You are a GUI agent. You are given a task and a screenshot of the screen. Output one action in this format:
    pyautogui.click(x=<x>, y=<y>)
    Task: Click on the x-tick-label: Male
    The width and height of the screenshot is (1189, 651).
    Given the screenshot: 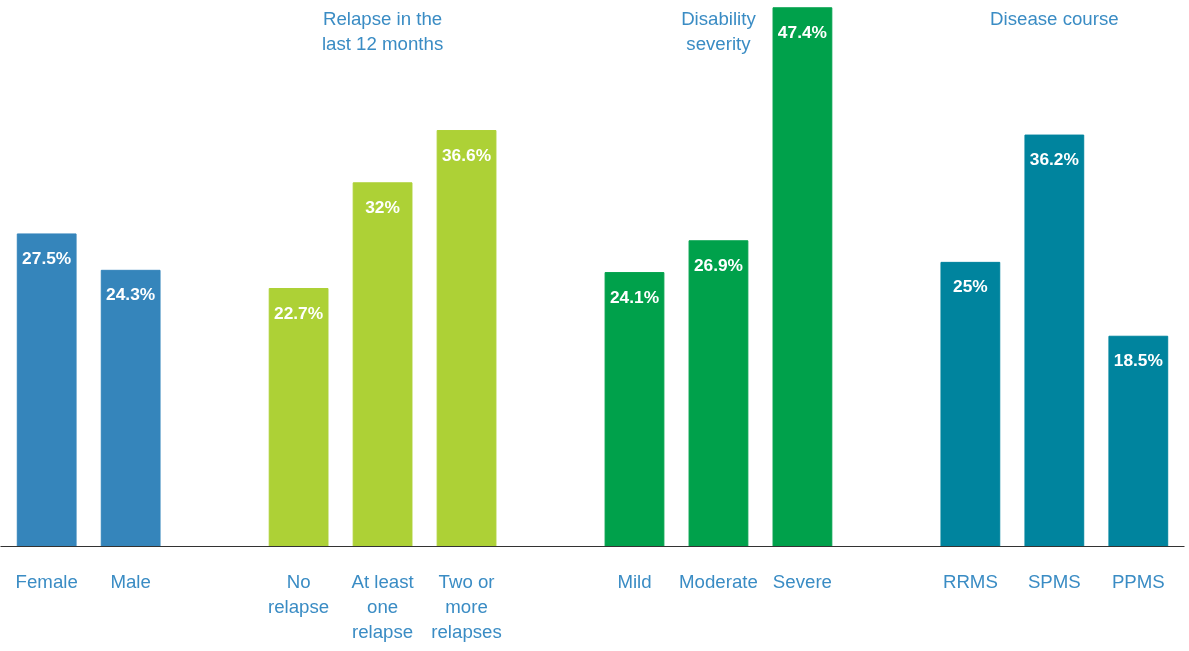 What is the action you would take?
    pyautogui.click(x=130, y=581)
    